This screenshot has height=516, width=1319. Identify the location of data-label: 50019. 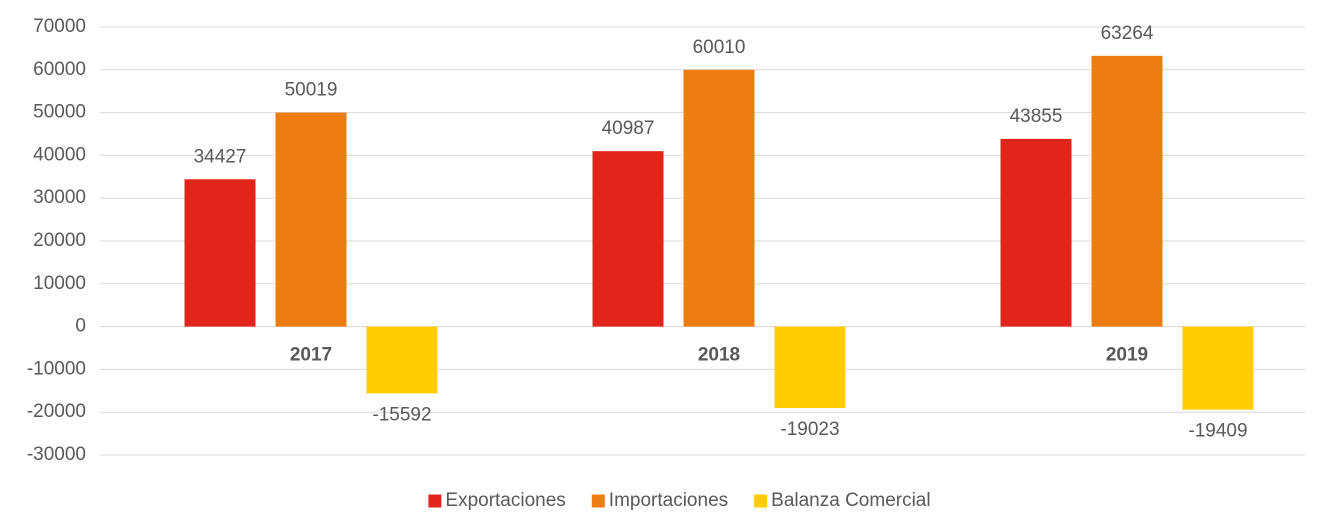
(311, 90).